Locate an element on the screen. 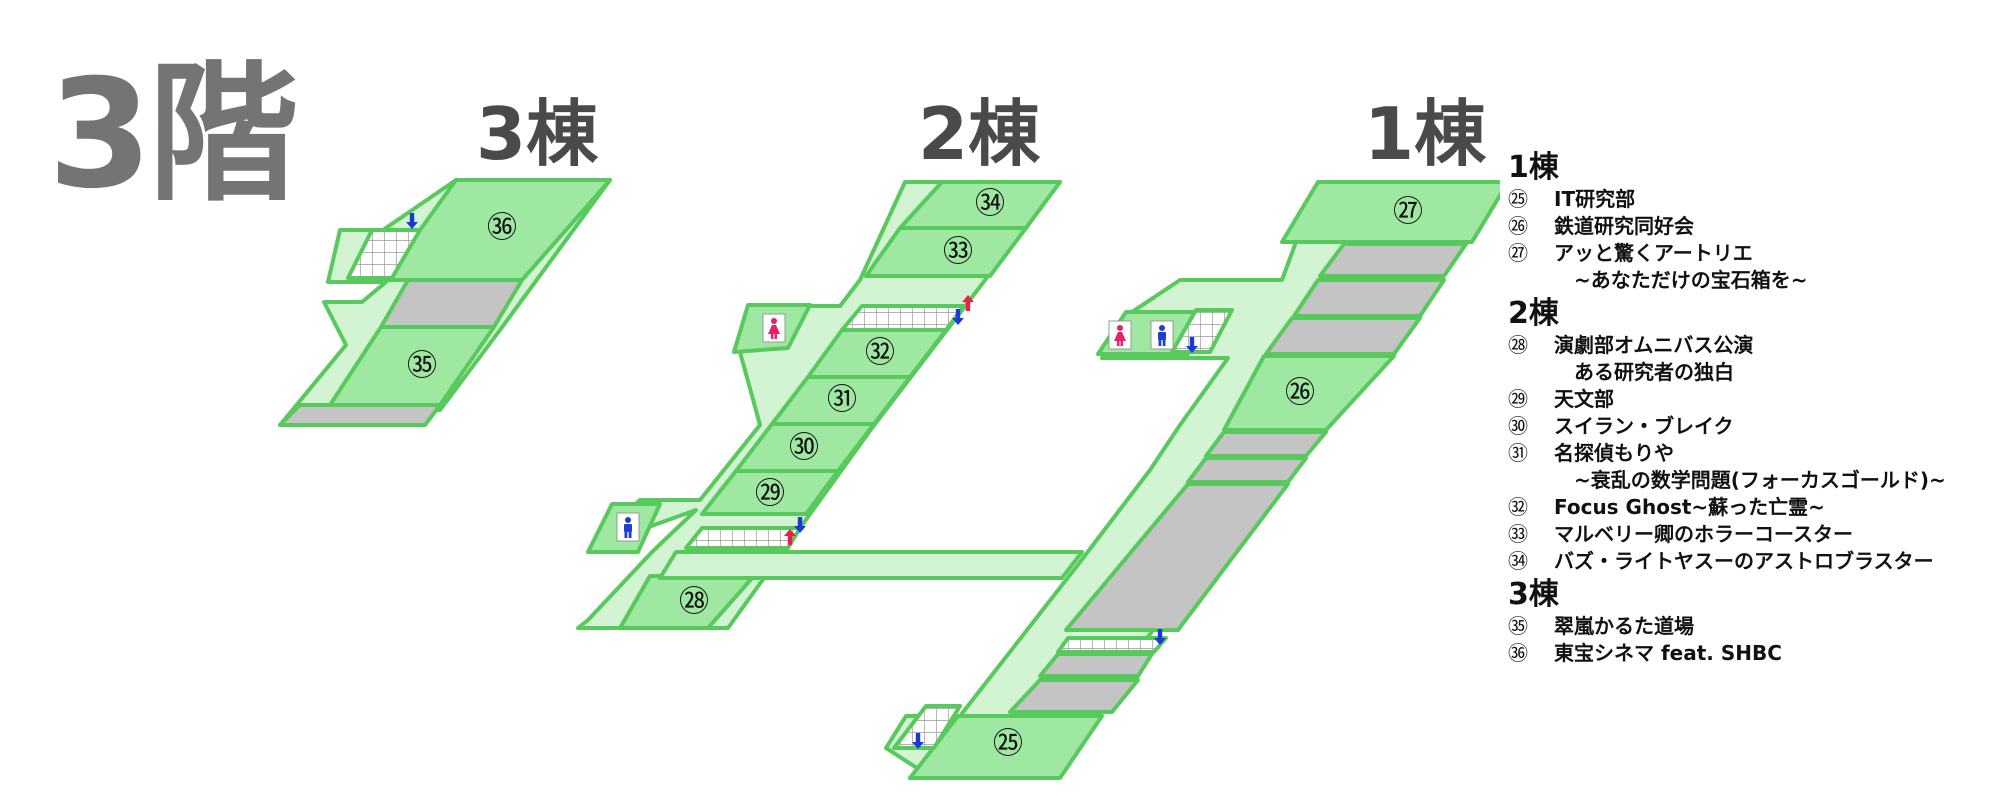  stairs-b1-mid is located at coordinates (1112, 645).